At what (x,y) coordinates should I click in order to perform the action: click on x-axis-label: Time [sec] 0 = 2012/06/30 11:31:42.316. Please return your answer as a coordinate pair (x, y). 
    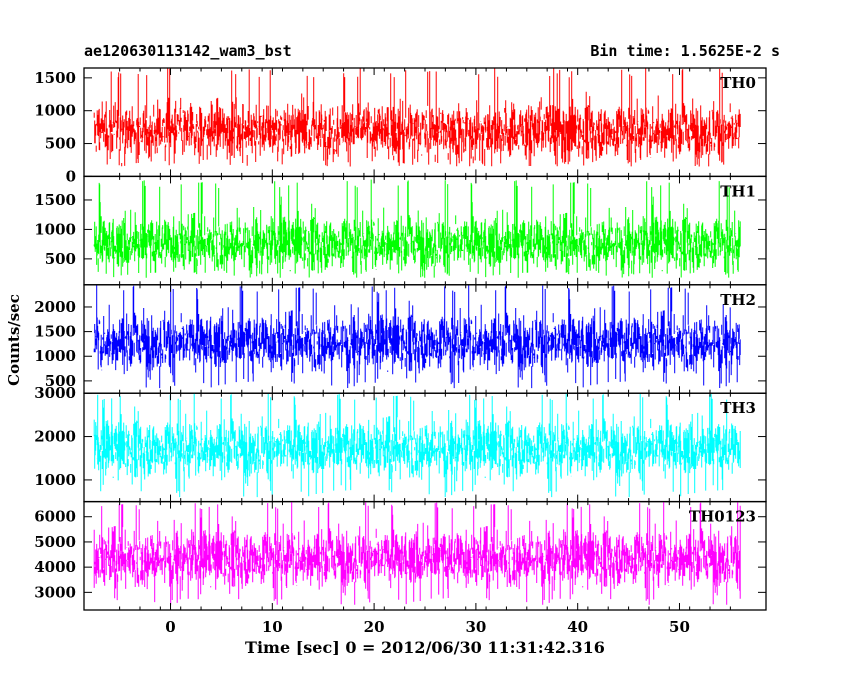
    Looking at the image, I should click on (425, 647).